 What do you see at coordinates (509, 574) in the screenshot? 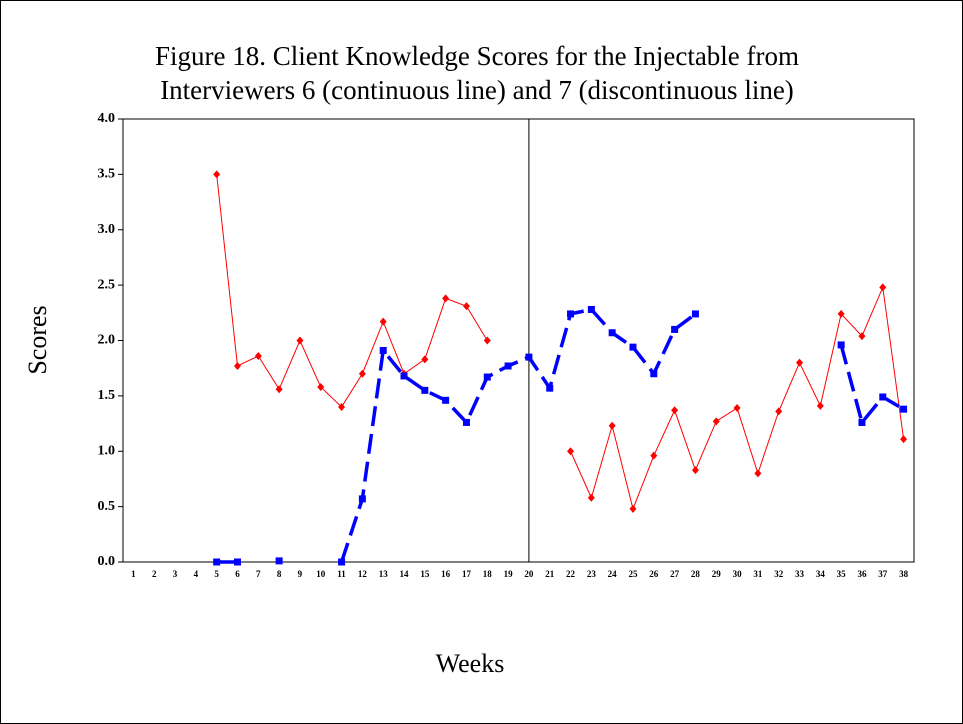
I see `x-tick-label: 19` at bounding box center [509, 574].